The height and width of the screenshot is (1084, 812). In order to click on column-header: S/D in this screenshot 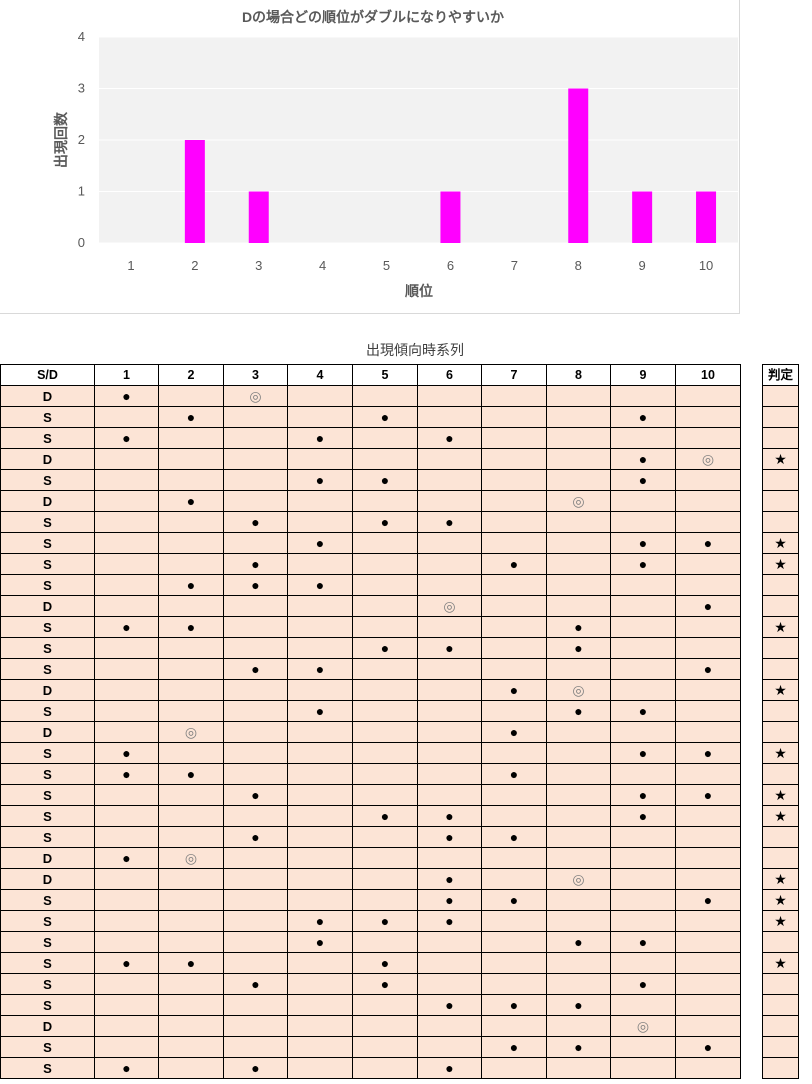, I will do `click(47, 375)`.